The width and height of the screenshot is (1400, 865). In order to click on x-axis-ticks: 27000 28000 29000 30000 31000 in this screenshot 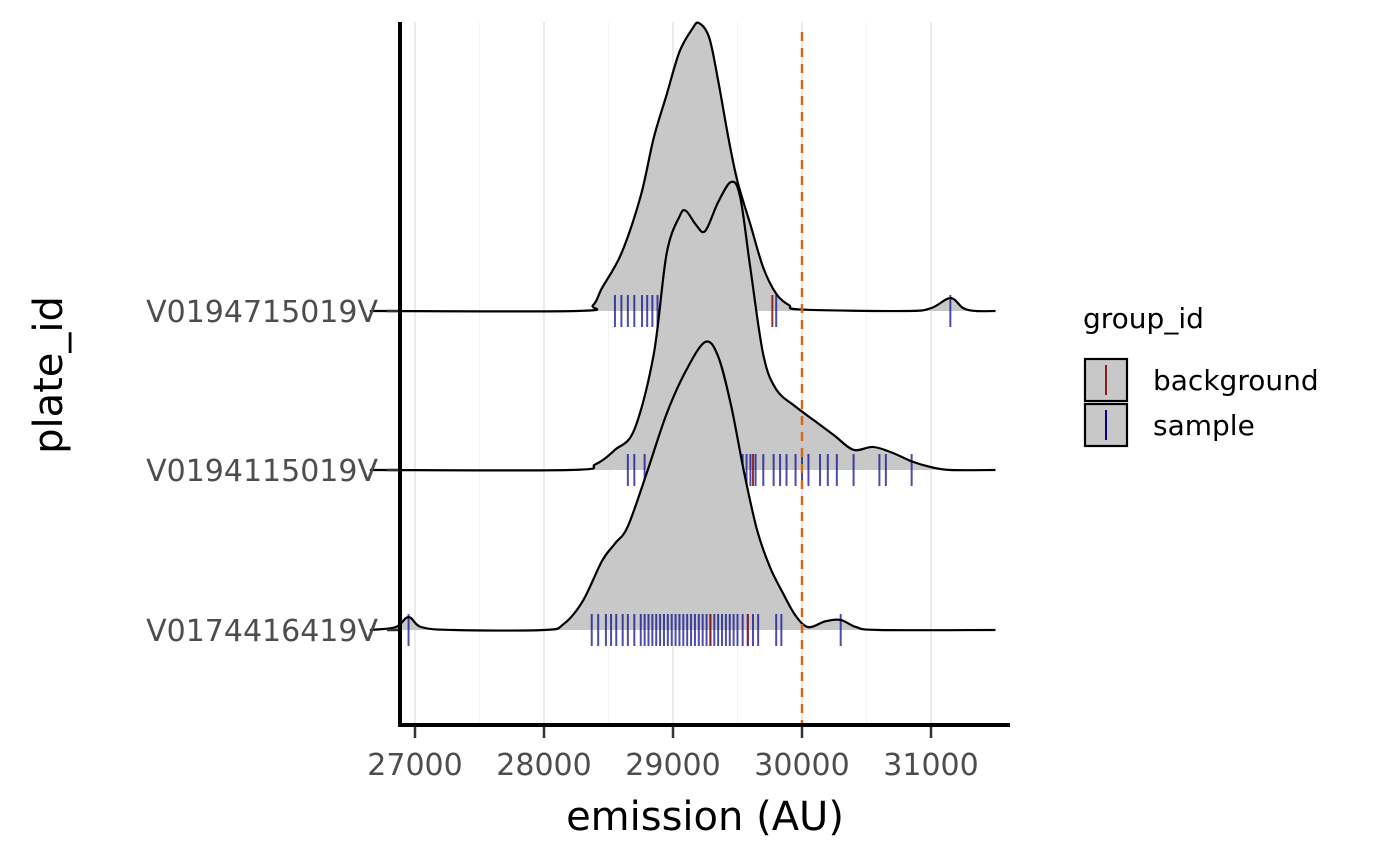, I will do `click(673, 755)`.